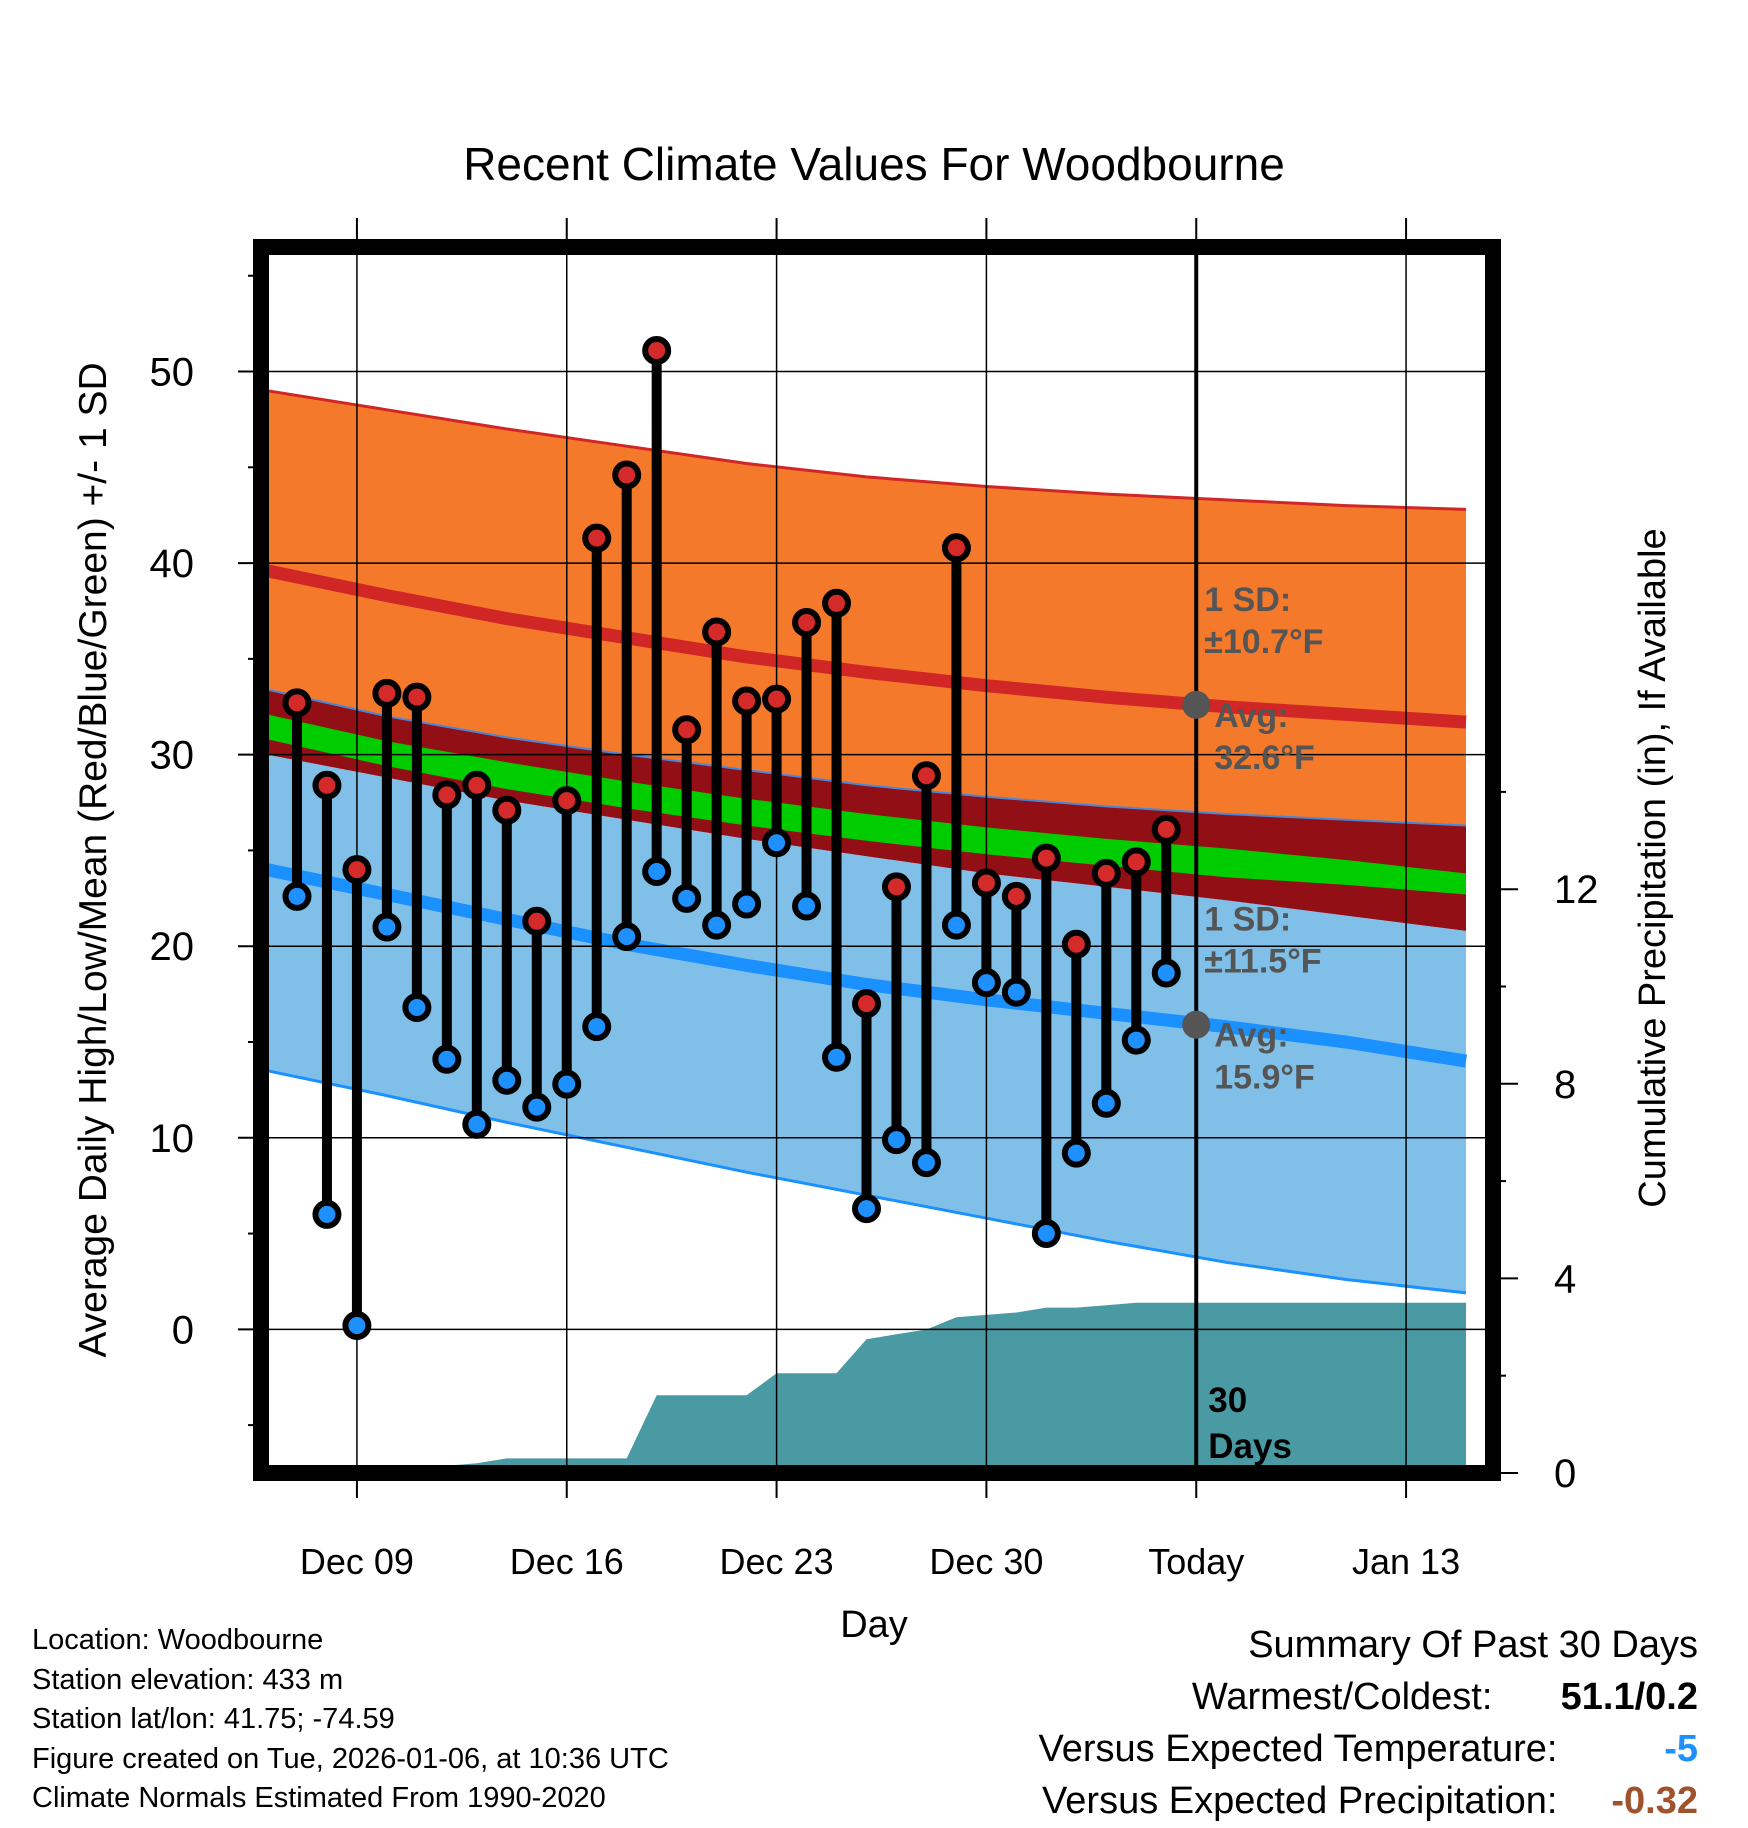 Image resolution: width=1748 pixels, height=1828 pixels. I want to click on y-tick-label-1: 10, so click(172, 1139).